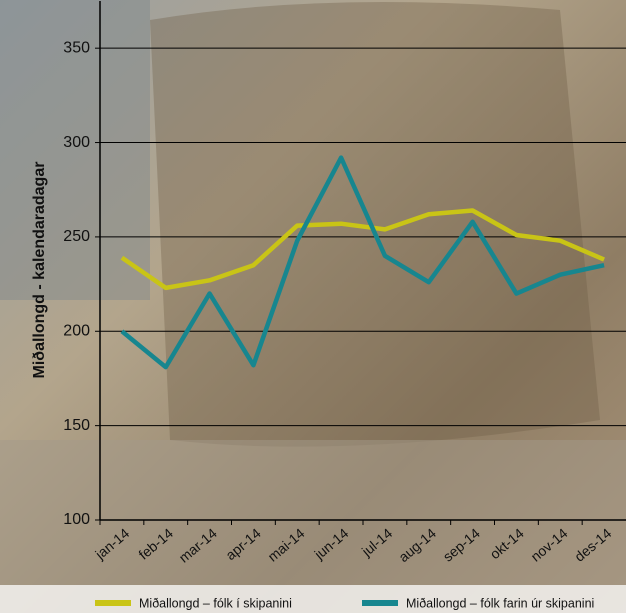 The height and width of the screenshot is (613, 626). What do you see at coordinates (76, 47) in the screenshot?
I see `y-tick-label: 350` at bounding box center [76, 47].